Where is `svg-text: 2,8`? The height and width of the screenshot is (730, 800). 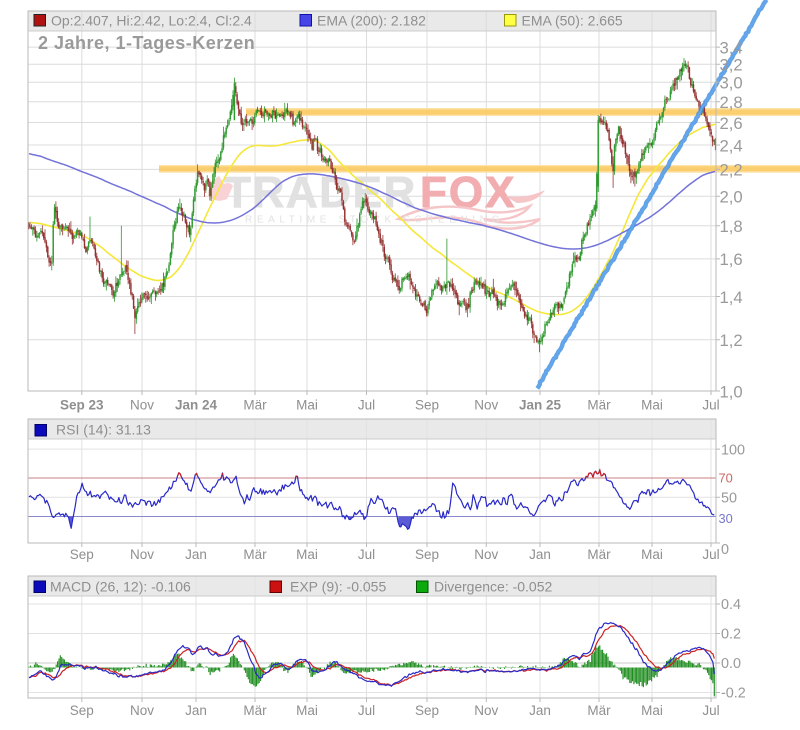 svg-text: 2,8 is located at coordinates (731, 102).